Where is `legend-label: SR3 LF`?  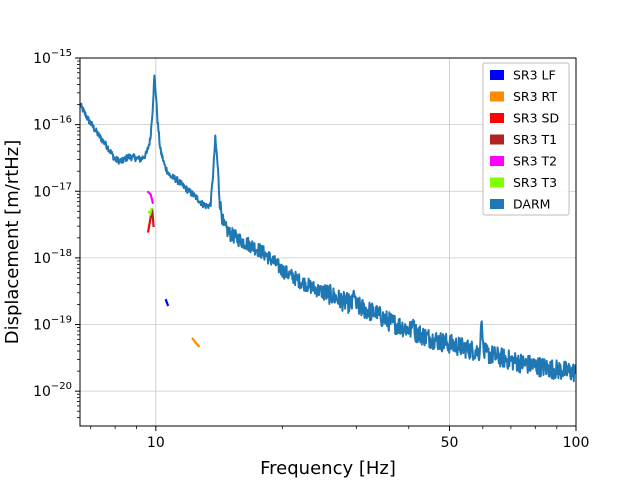 legend-label: SR3 LF is located at coordinates (534, 75).